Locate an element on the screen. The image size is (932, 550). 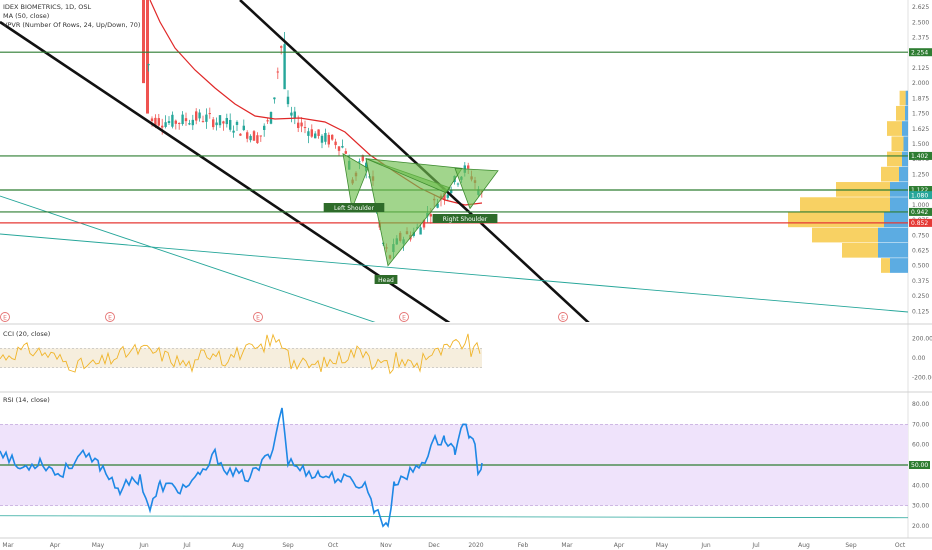
cci-tick-label: 200.00 is located at coordinates (922, 339).